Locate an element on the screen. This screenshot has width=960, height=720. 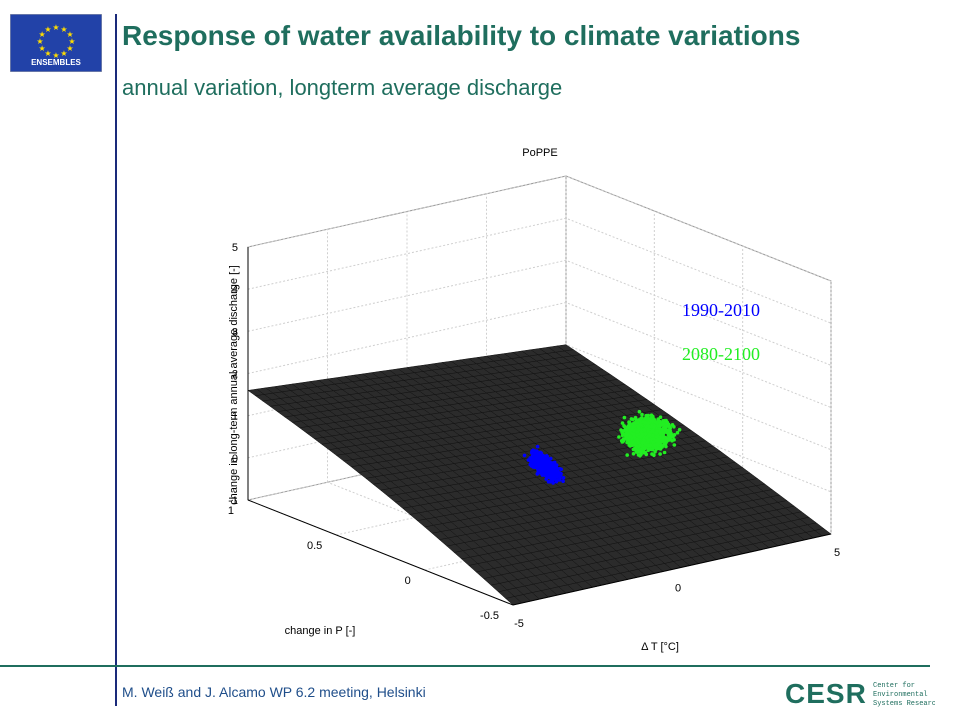
x-tick-label: -5 is located at coordinates (519, 624).